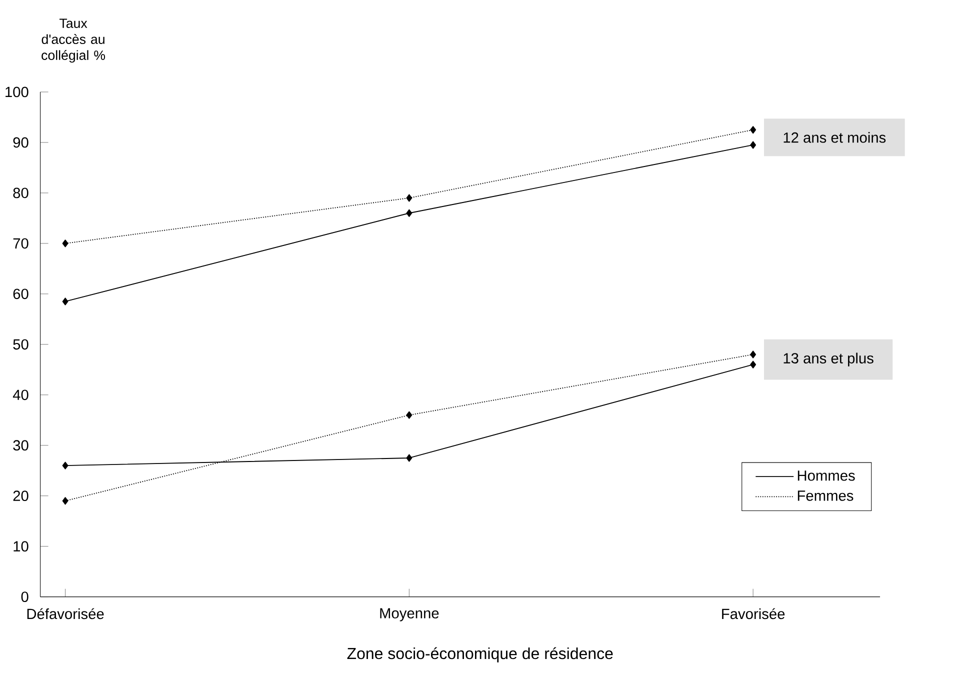 This screenshot has width=958, height=696. What do you see at coordinates (20, 142) in the screenshot?
I see `y-tick-label: 90` at bounding box center [20, 142].